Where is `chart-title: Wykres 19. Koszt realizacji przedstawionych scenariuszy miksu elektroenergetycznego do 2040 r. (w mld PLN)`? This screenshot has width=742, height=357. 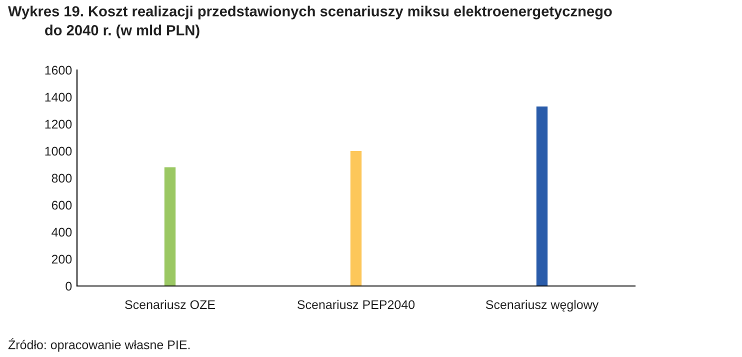 chart-title: Wykres 19. Koszt realizacji przedstawionych scenariuszy miksu elektroenergetycznego do 2040 r. (w mld PLN) is located at coordinates (310, 22).